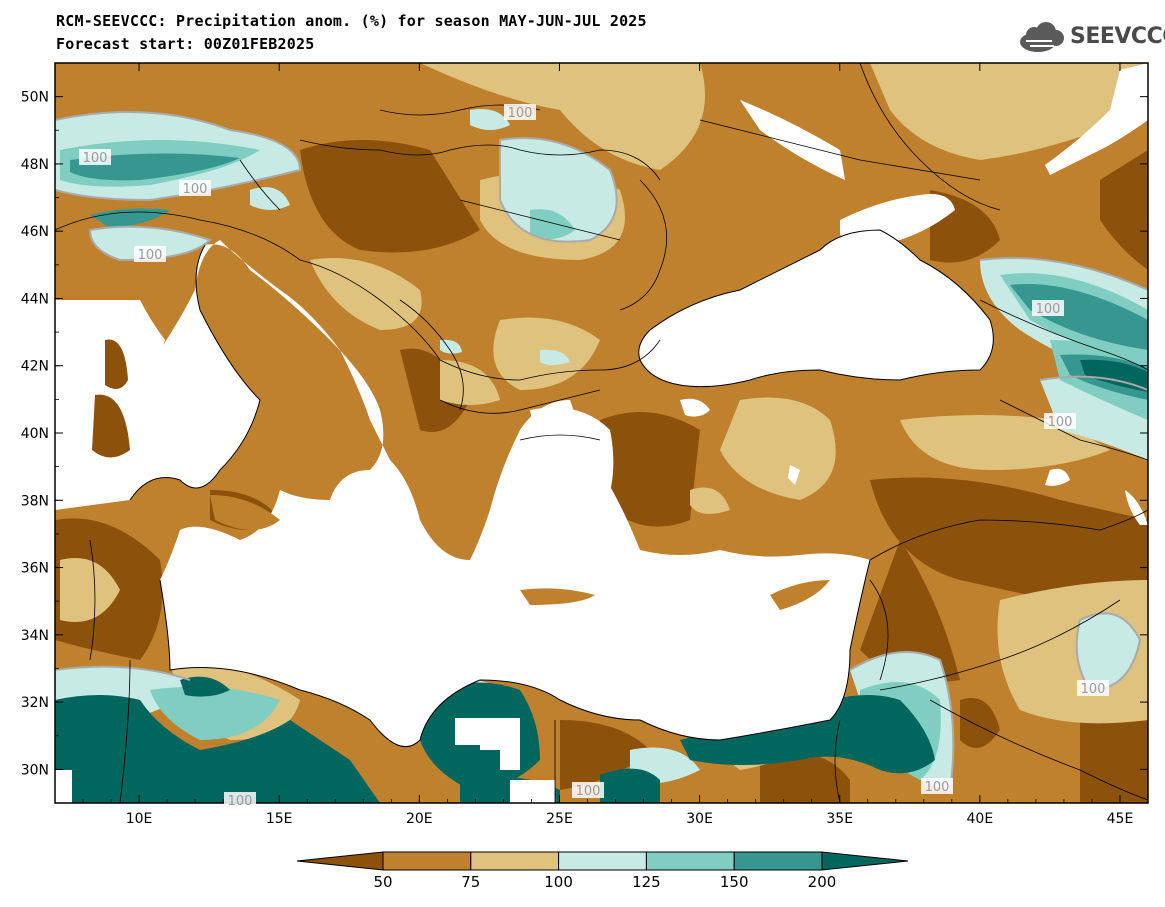 The width and height of the screenshot is (1165, 907). I want to click on lon-tick-label: 25E, so click(559, 819).